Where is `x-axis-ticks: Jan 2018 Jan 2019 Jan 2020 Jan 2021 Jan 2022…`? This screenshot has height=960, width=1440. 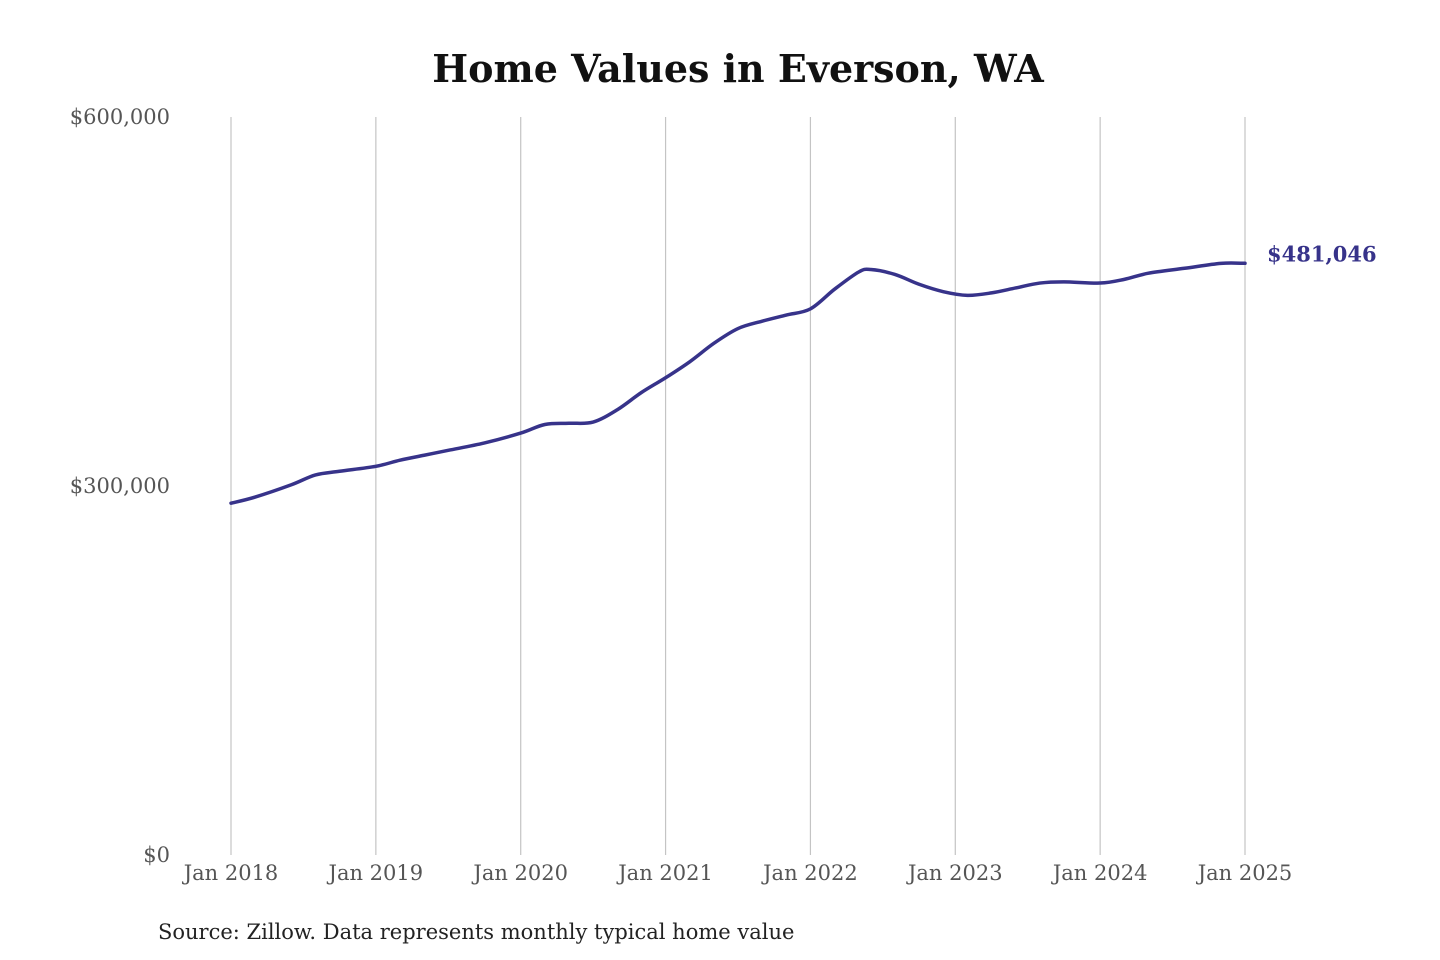 x-axis-ticks: Jan 2018 Jan 2019 Jan 2020 Jan 2021 Jan 2022… is located at coordinates (737, 873).